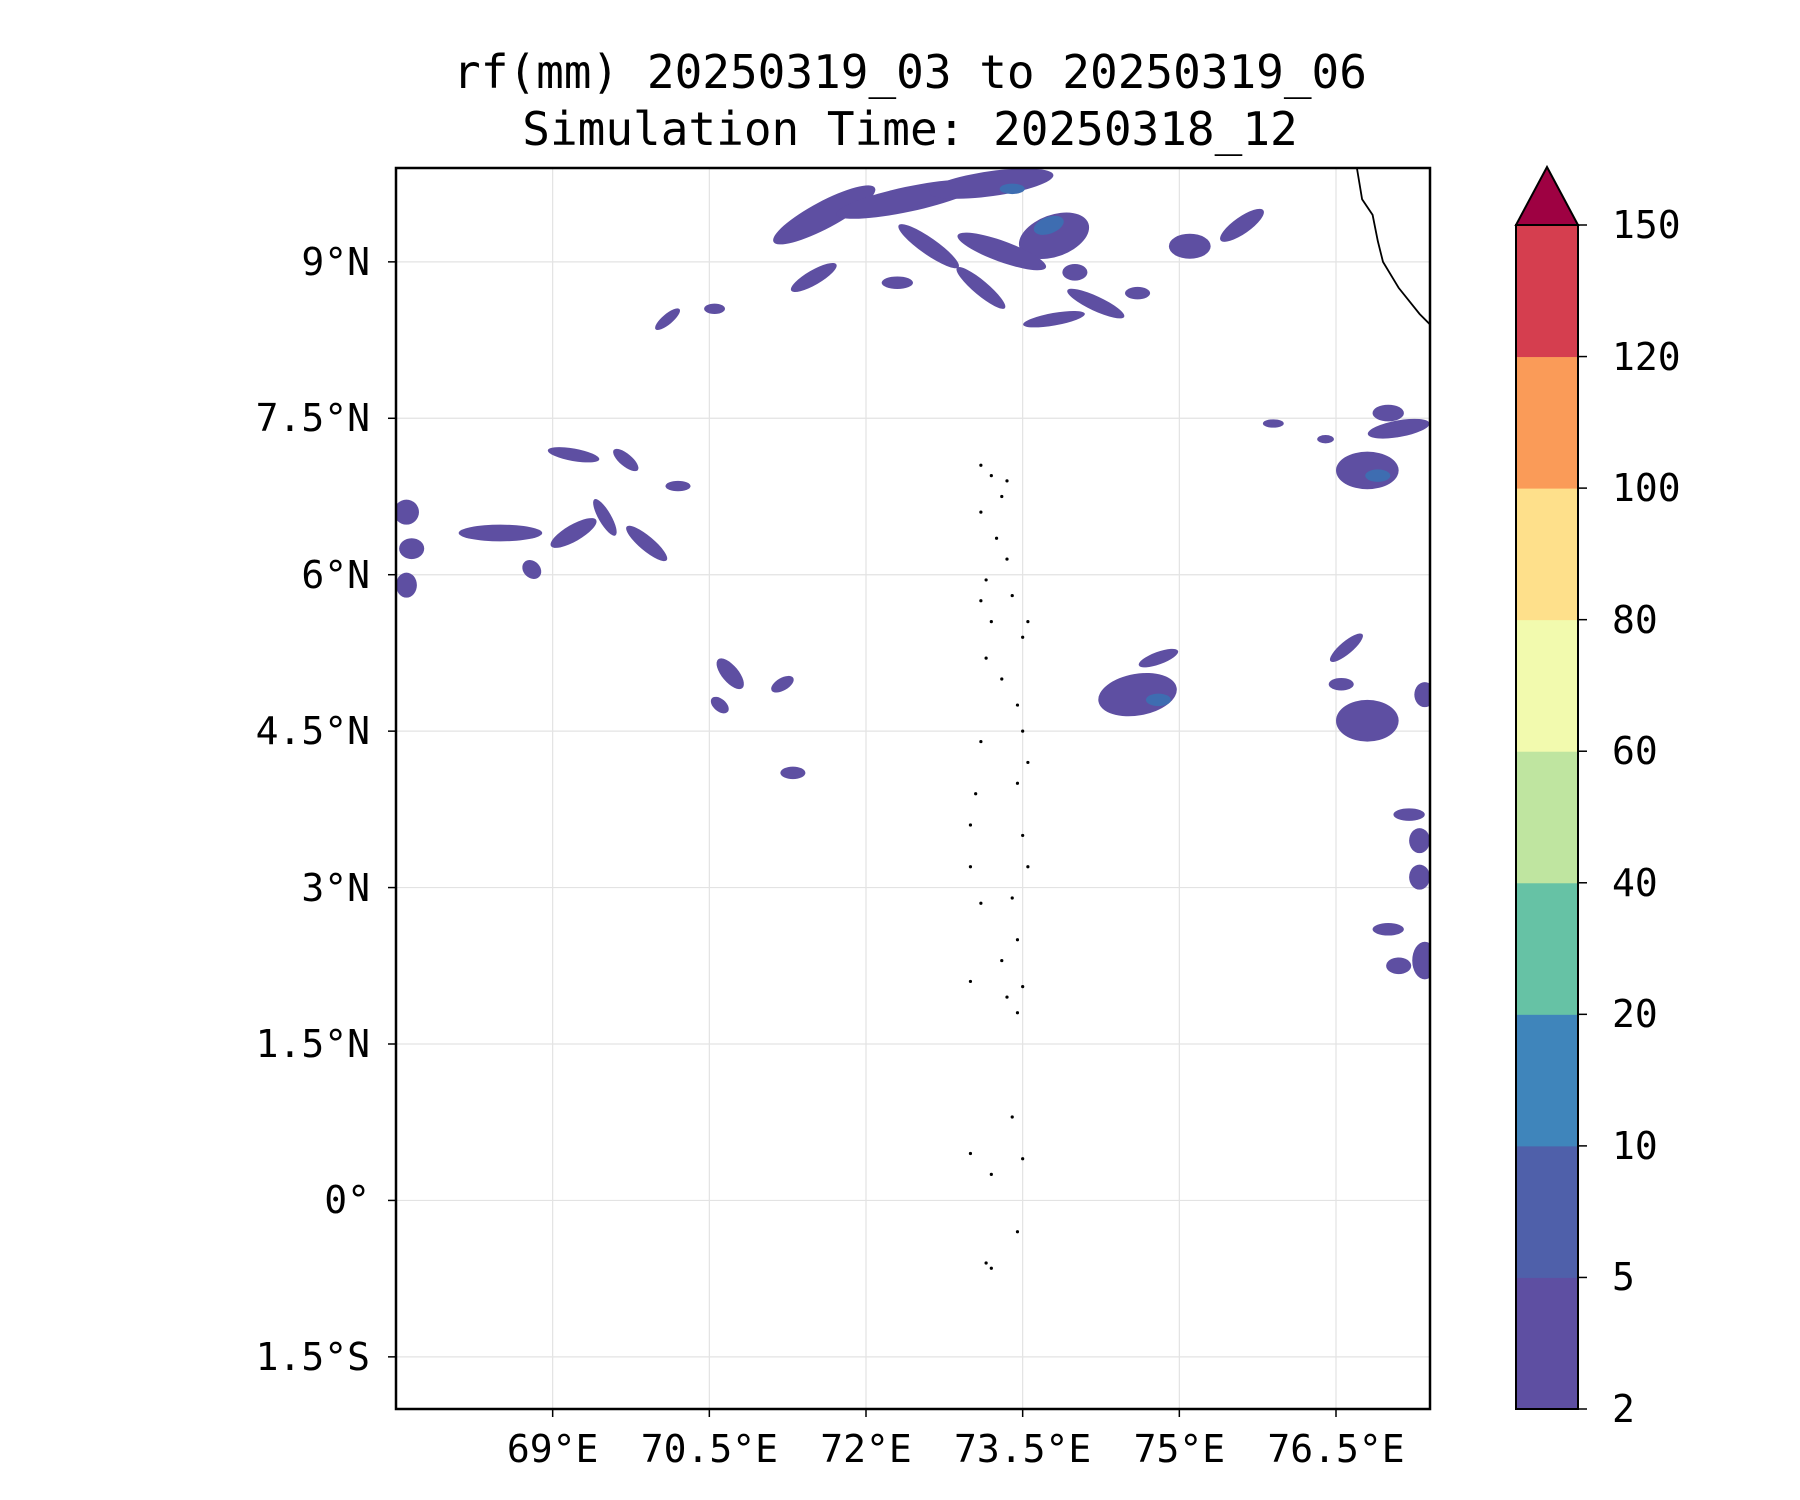 This screenshot has width=1800, height=1500. Describe the element at coordinates (1635, 751) in the screenshot. I see `colorbar-label-5: 60` at that location.